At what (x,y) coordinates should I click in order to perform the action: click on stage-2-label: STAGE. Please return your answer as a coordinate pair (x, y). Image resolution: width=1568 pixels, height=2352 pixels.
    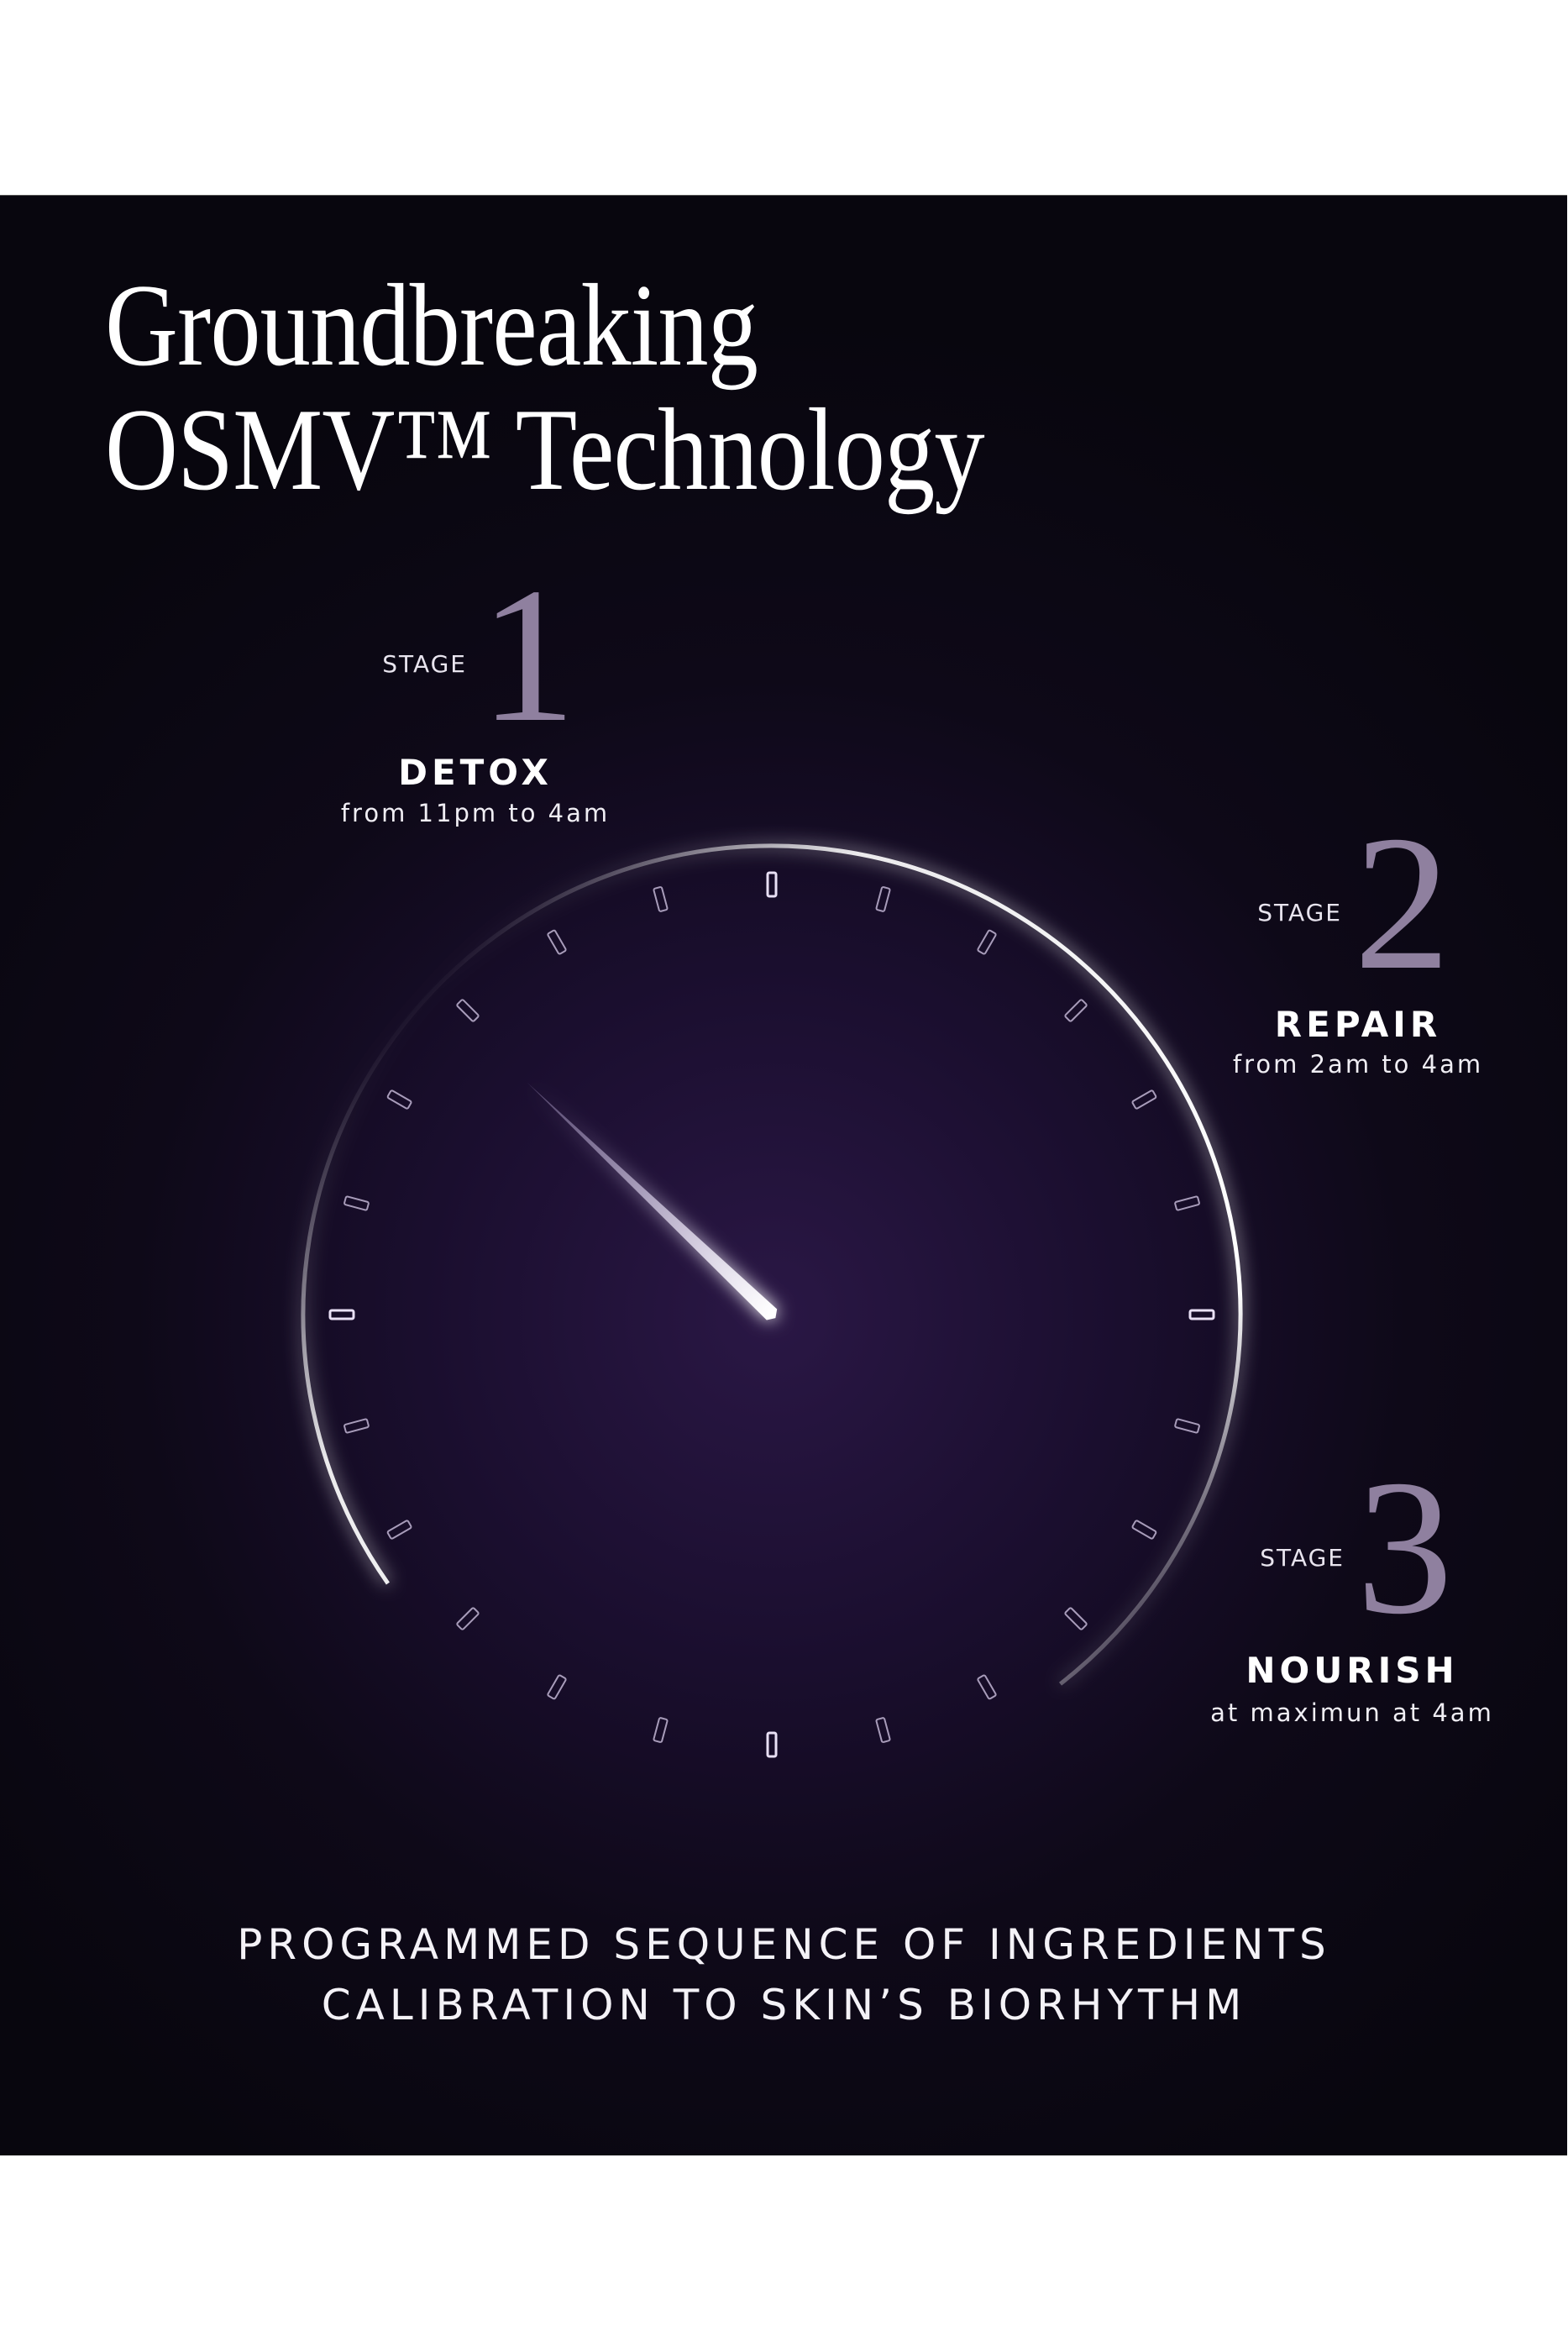
    Looking at the image, I should click on (1299, 913).